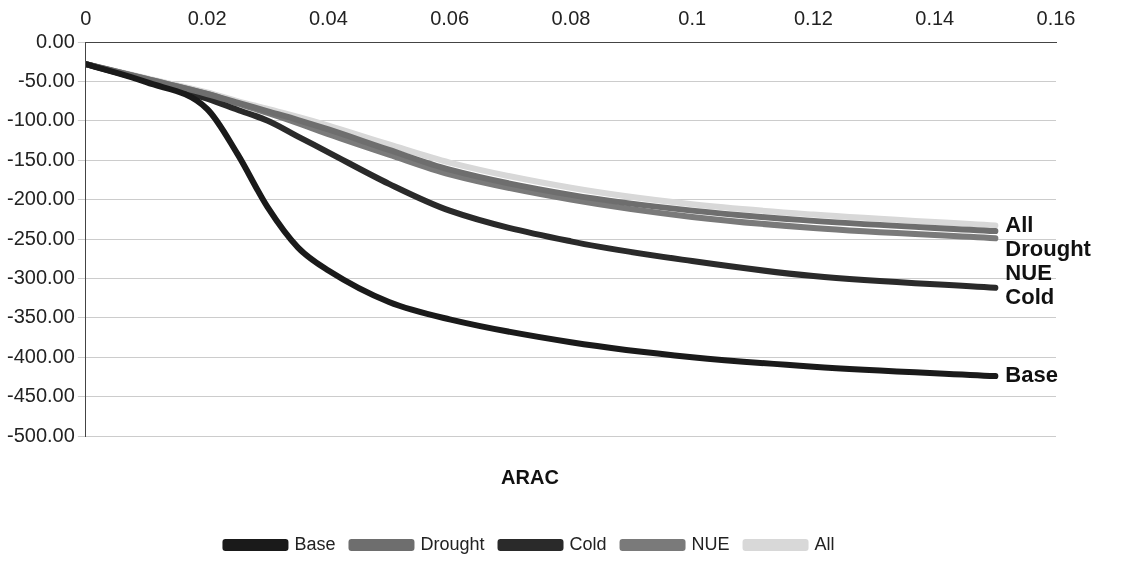 This screenshot has height=574, width=1146. What do you see at coordinates (588, 543) in the screenshot?
I see `legend-label: Cold` at bounding box center [588, 543].